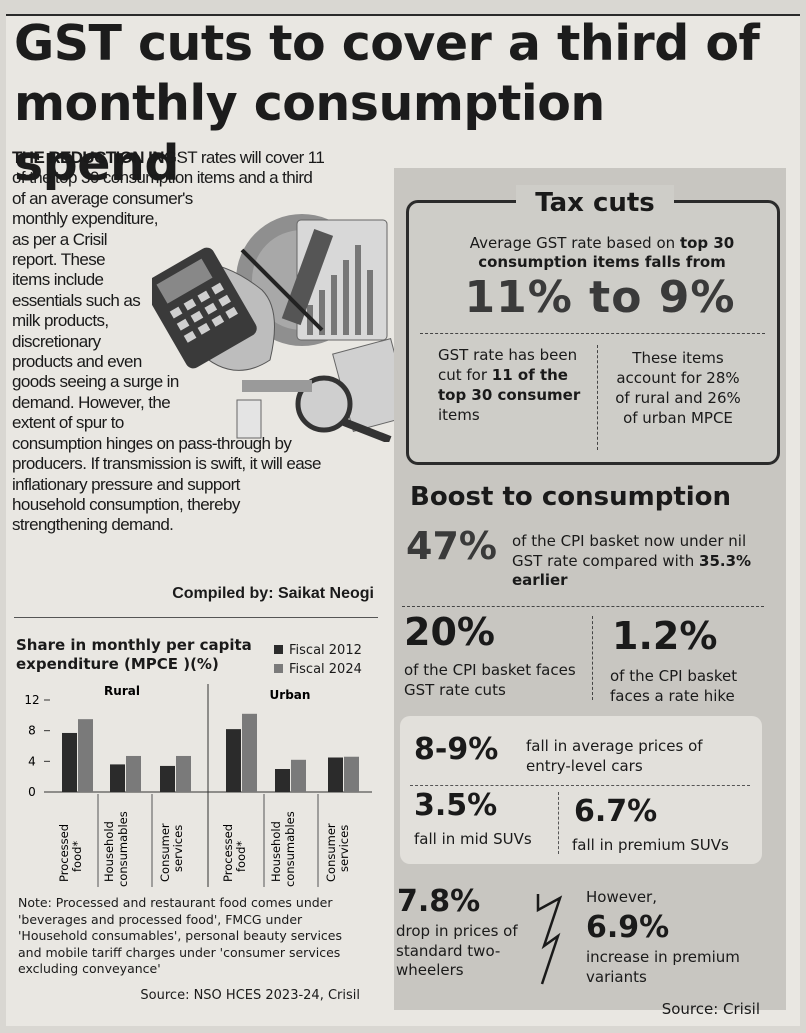 This screenshot has width=806, height=1033. Describe the element at coordinates (650, 845) in the screenshot. I see `stat-6-7-text: fall in premium SUVs` at that location.